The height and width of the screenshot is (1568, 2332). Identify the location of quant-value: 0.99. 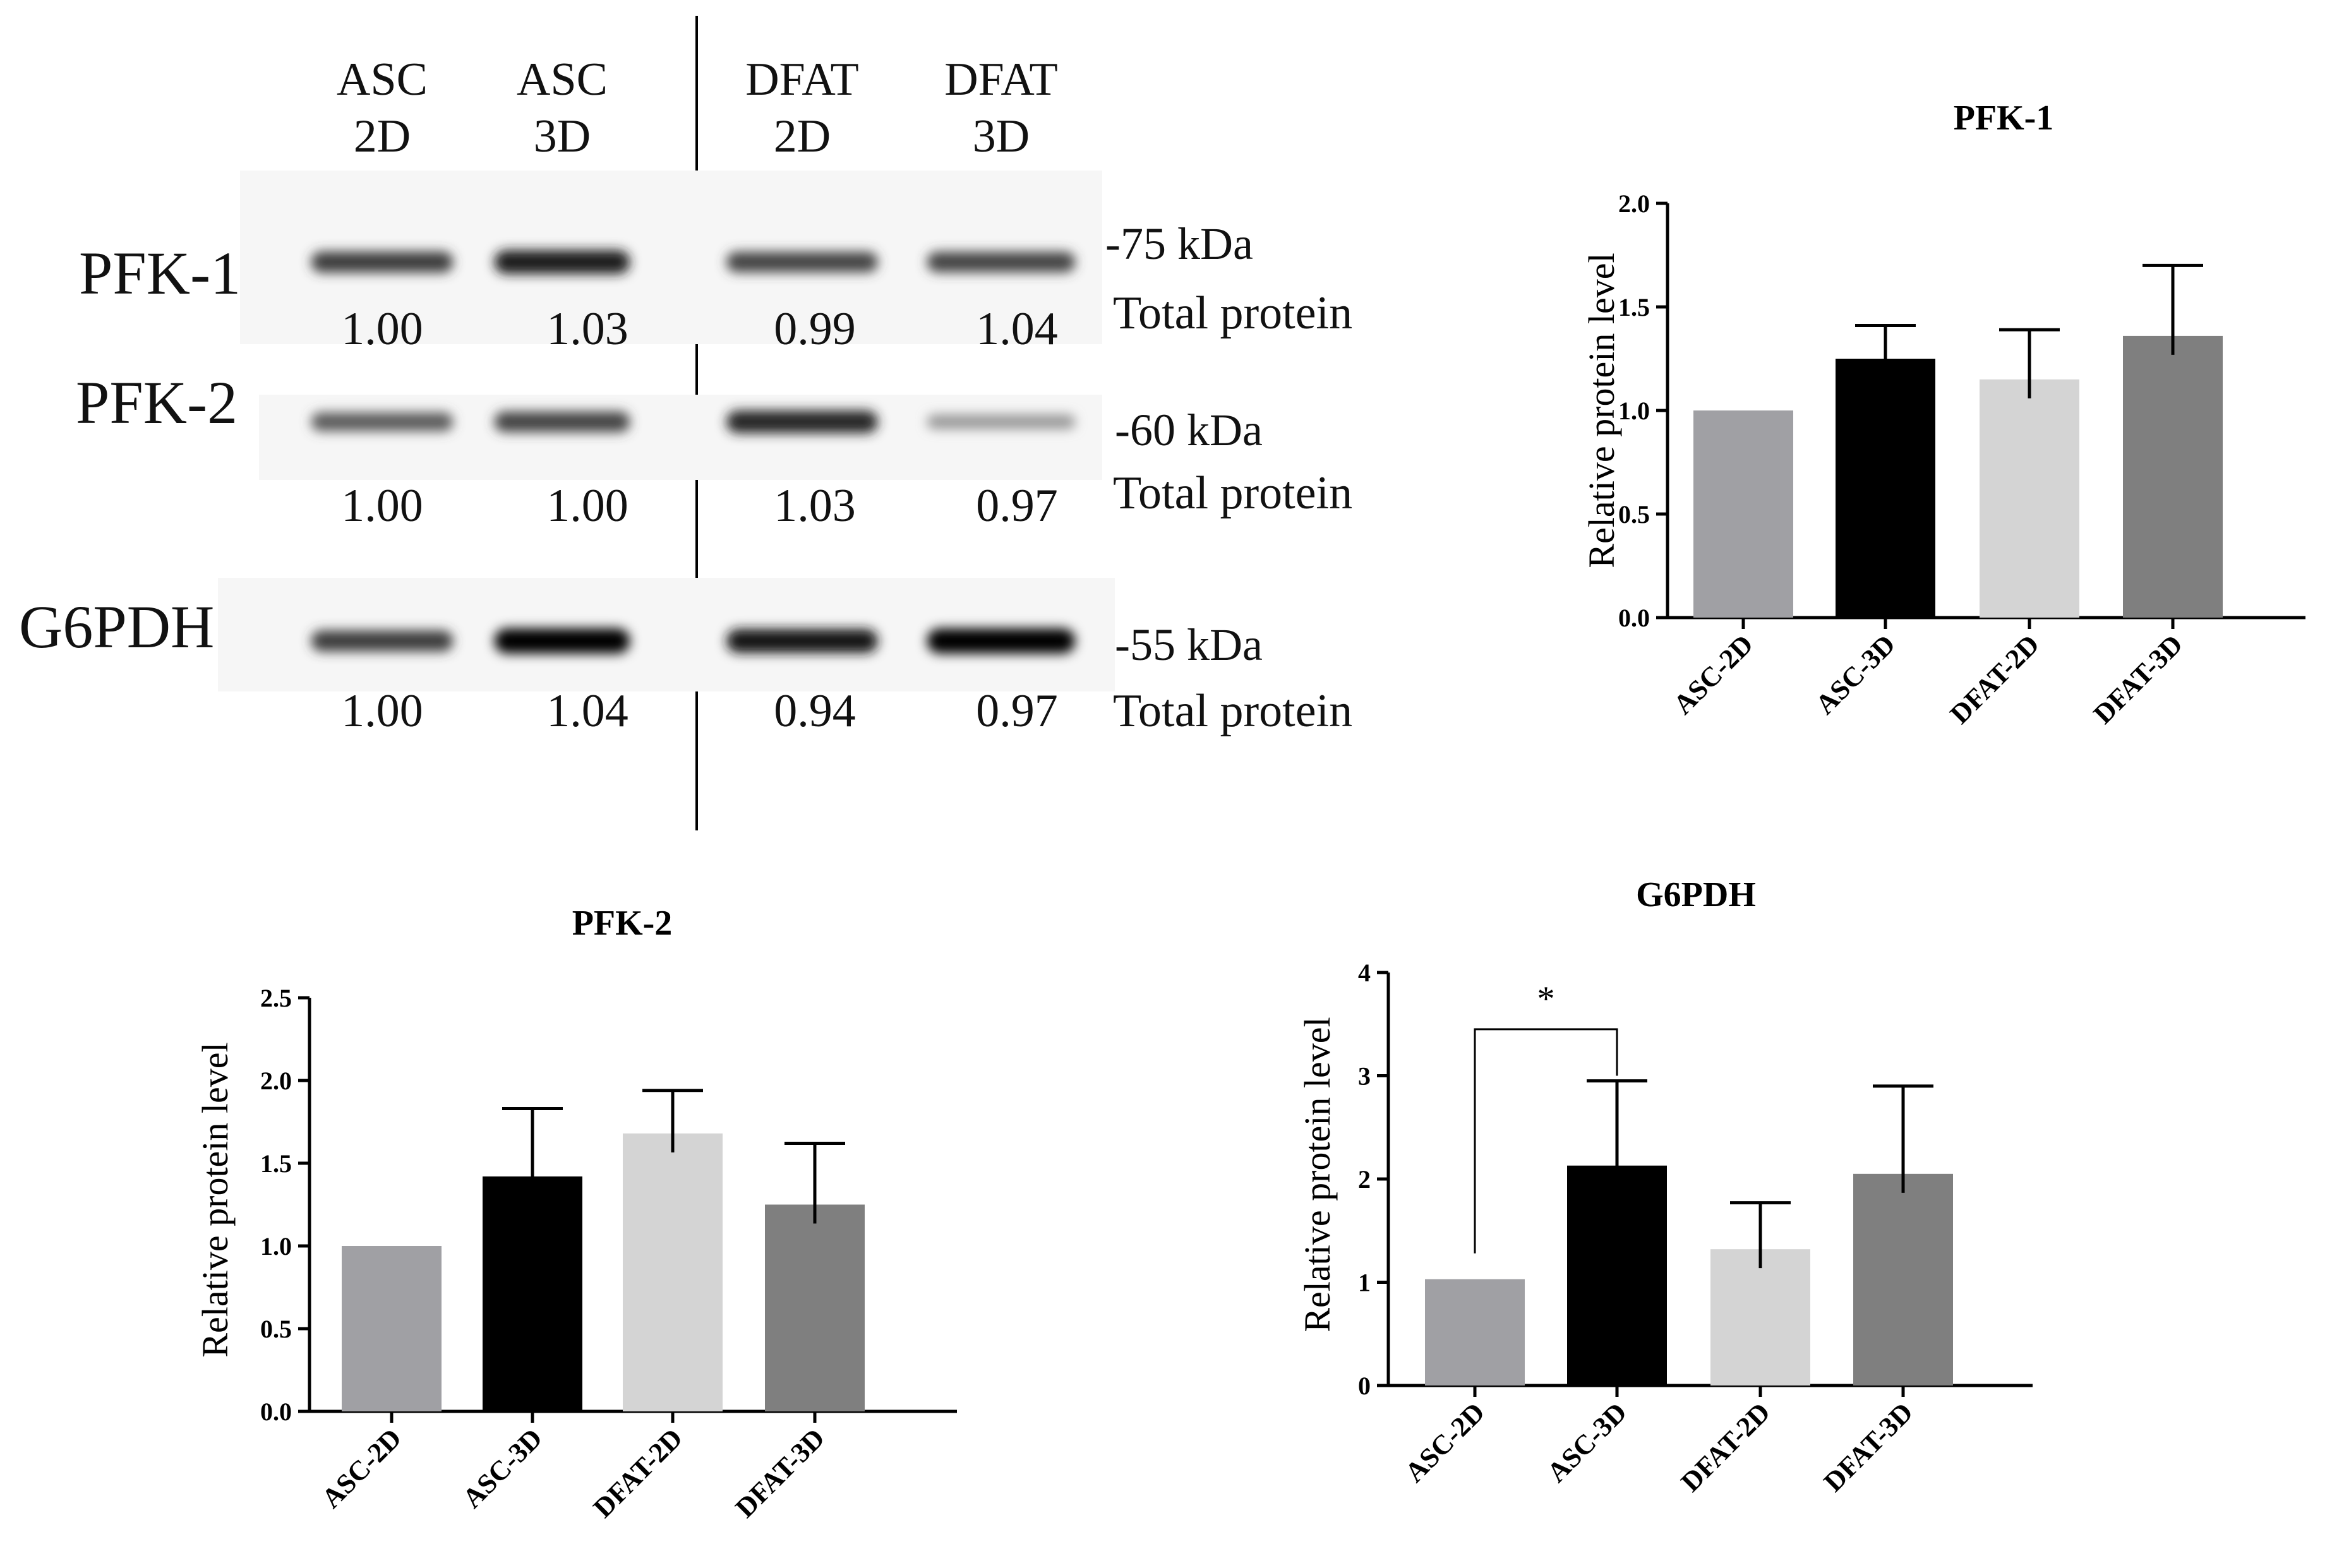
(815, 329).